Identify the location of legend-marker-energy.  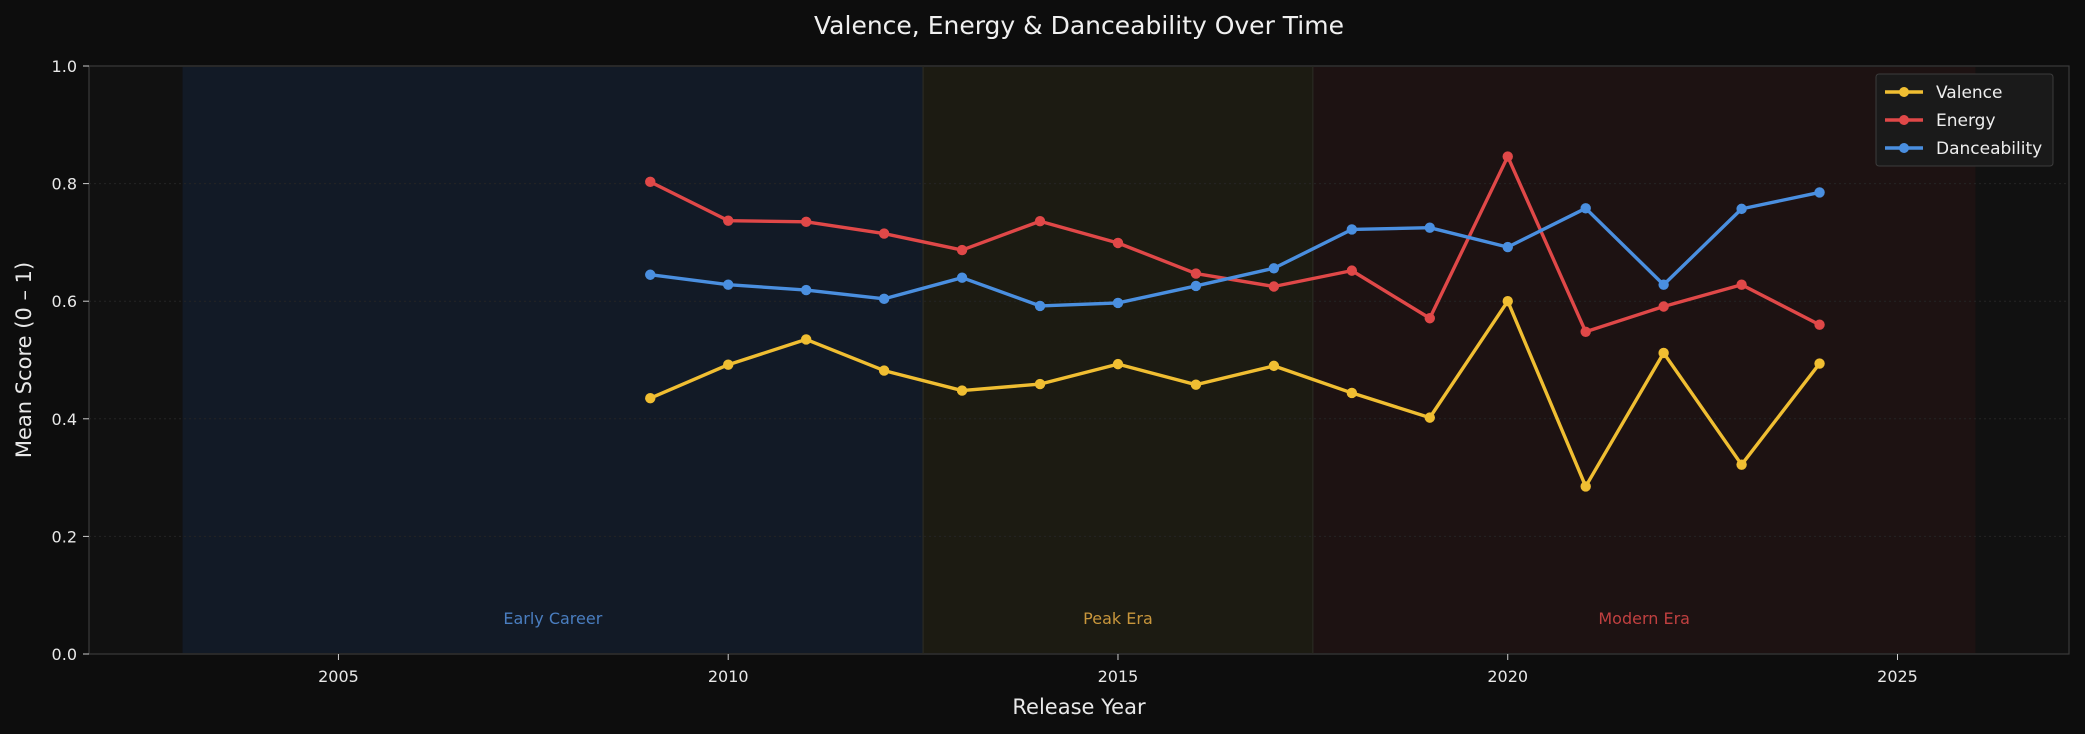
(1904, 120).